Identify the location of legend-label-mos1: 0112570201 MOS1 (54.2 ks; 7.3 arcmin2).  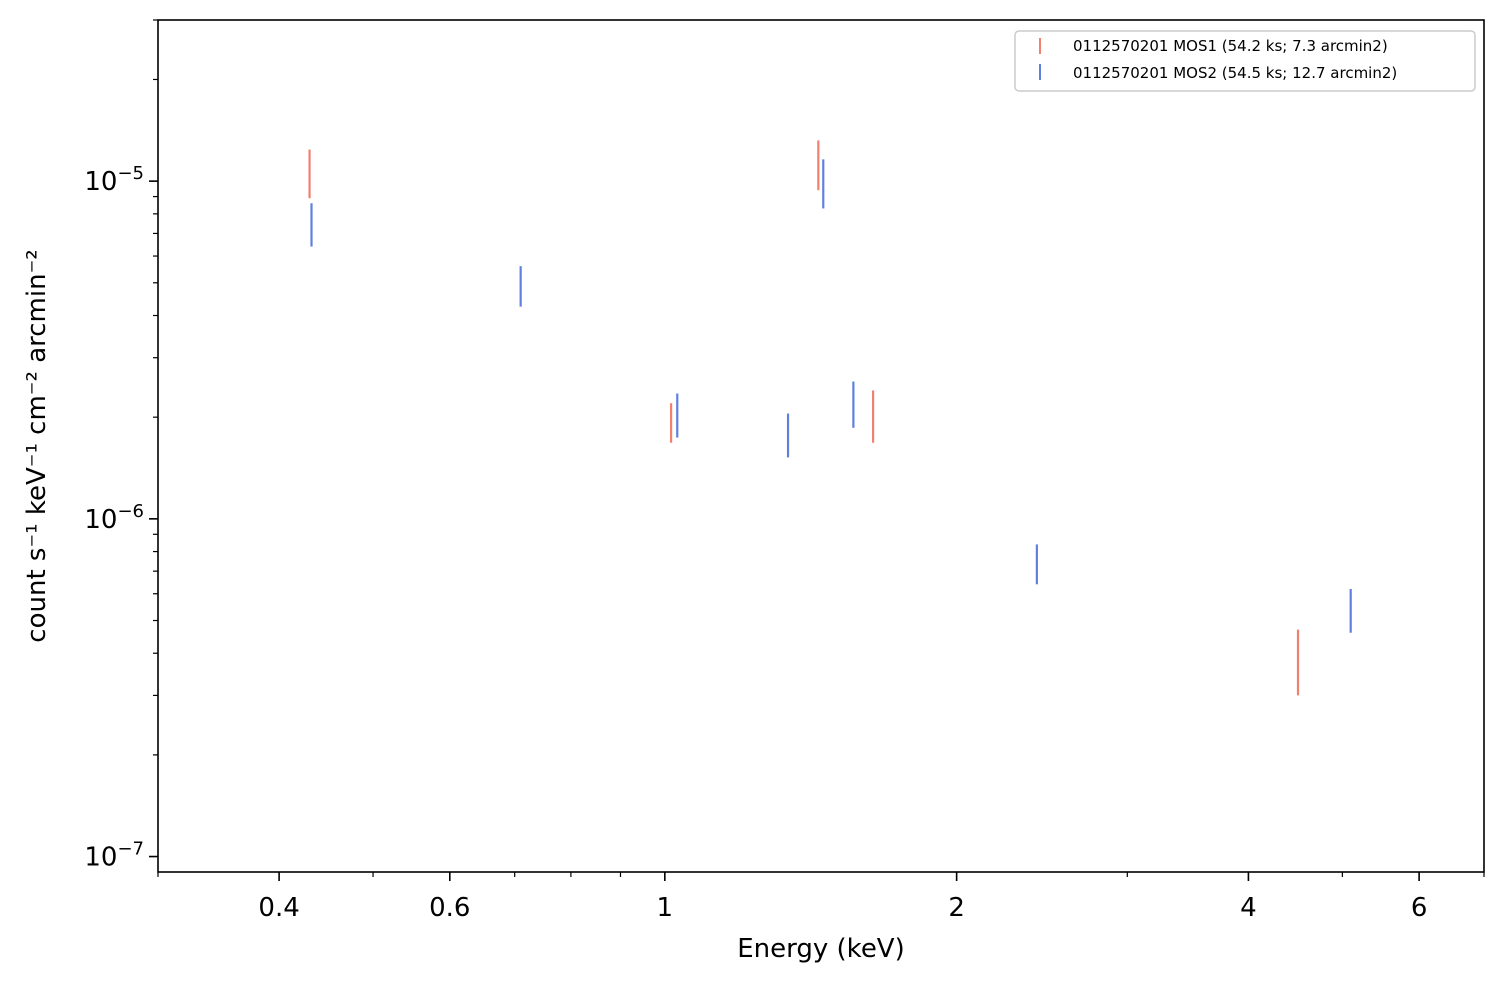
(1230, 46).